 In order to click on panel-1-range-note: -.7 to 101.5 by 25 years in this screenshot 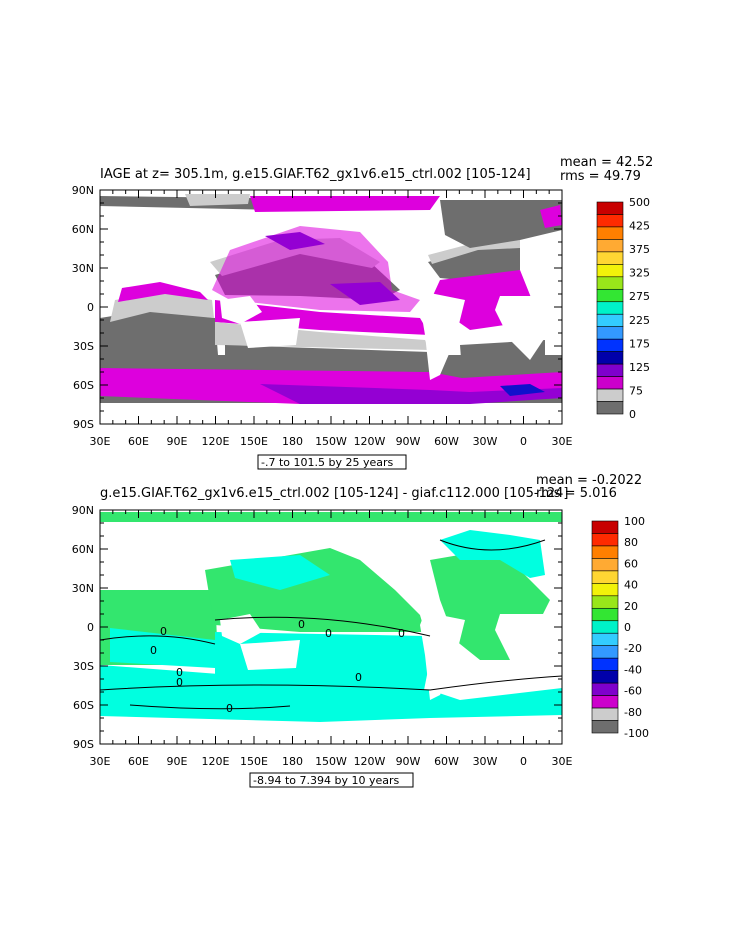, I will do `click(327, 462)`.